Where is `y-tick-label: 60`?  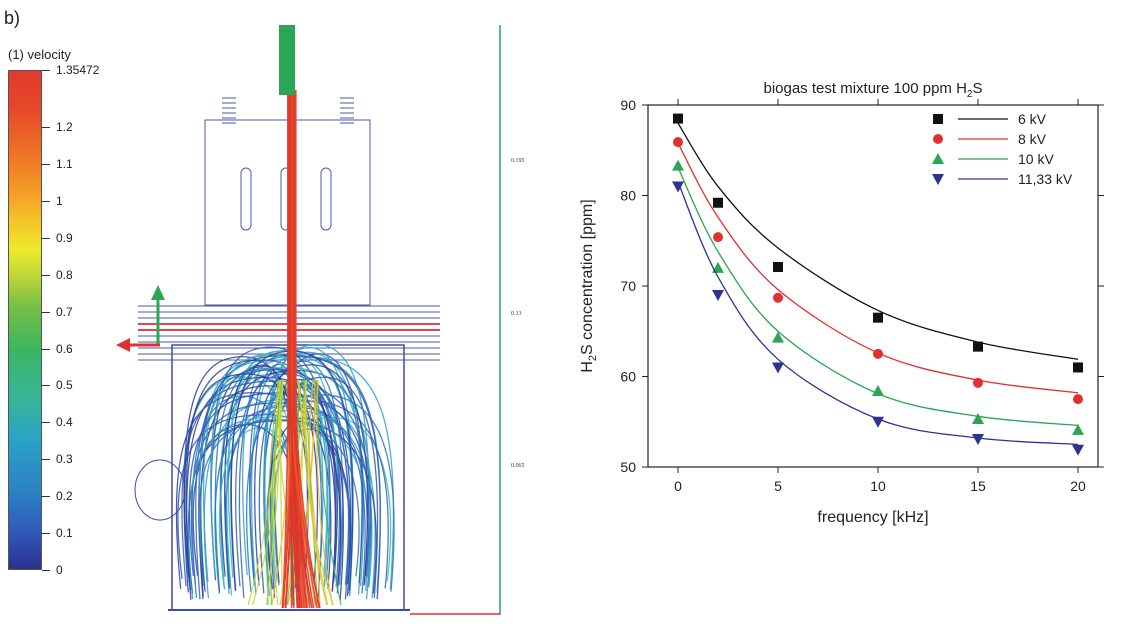 y-tick-label: 60 is located at coordinates (628, 377).